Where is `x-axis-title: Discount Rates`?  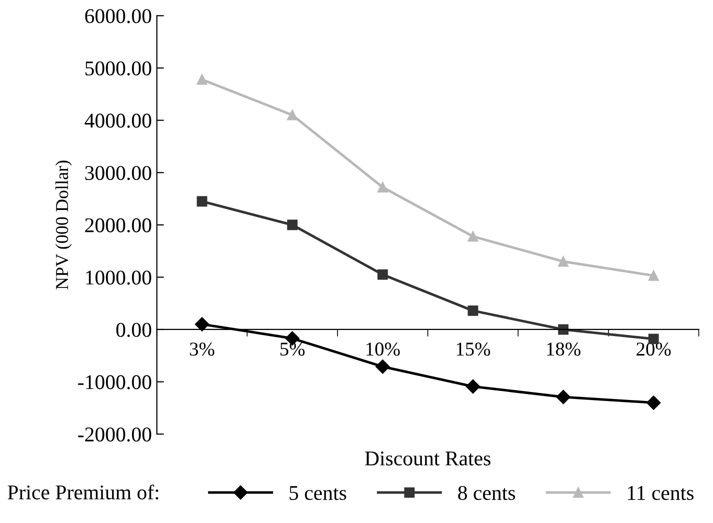
x-axis-title: Discount Rates is located at coordinates (427, 458).